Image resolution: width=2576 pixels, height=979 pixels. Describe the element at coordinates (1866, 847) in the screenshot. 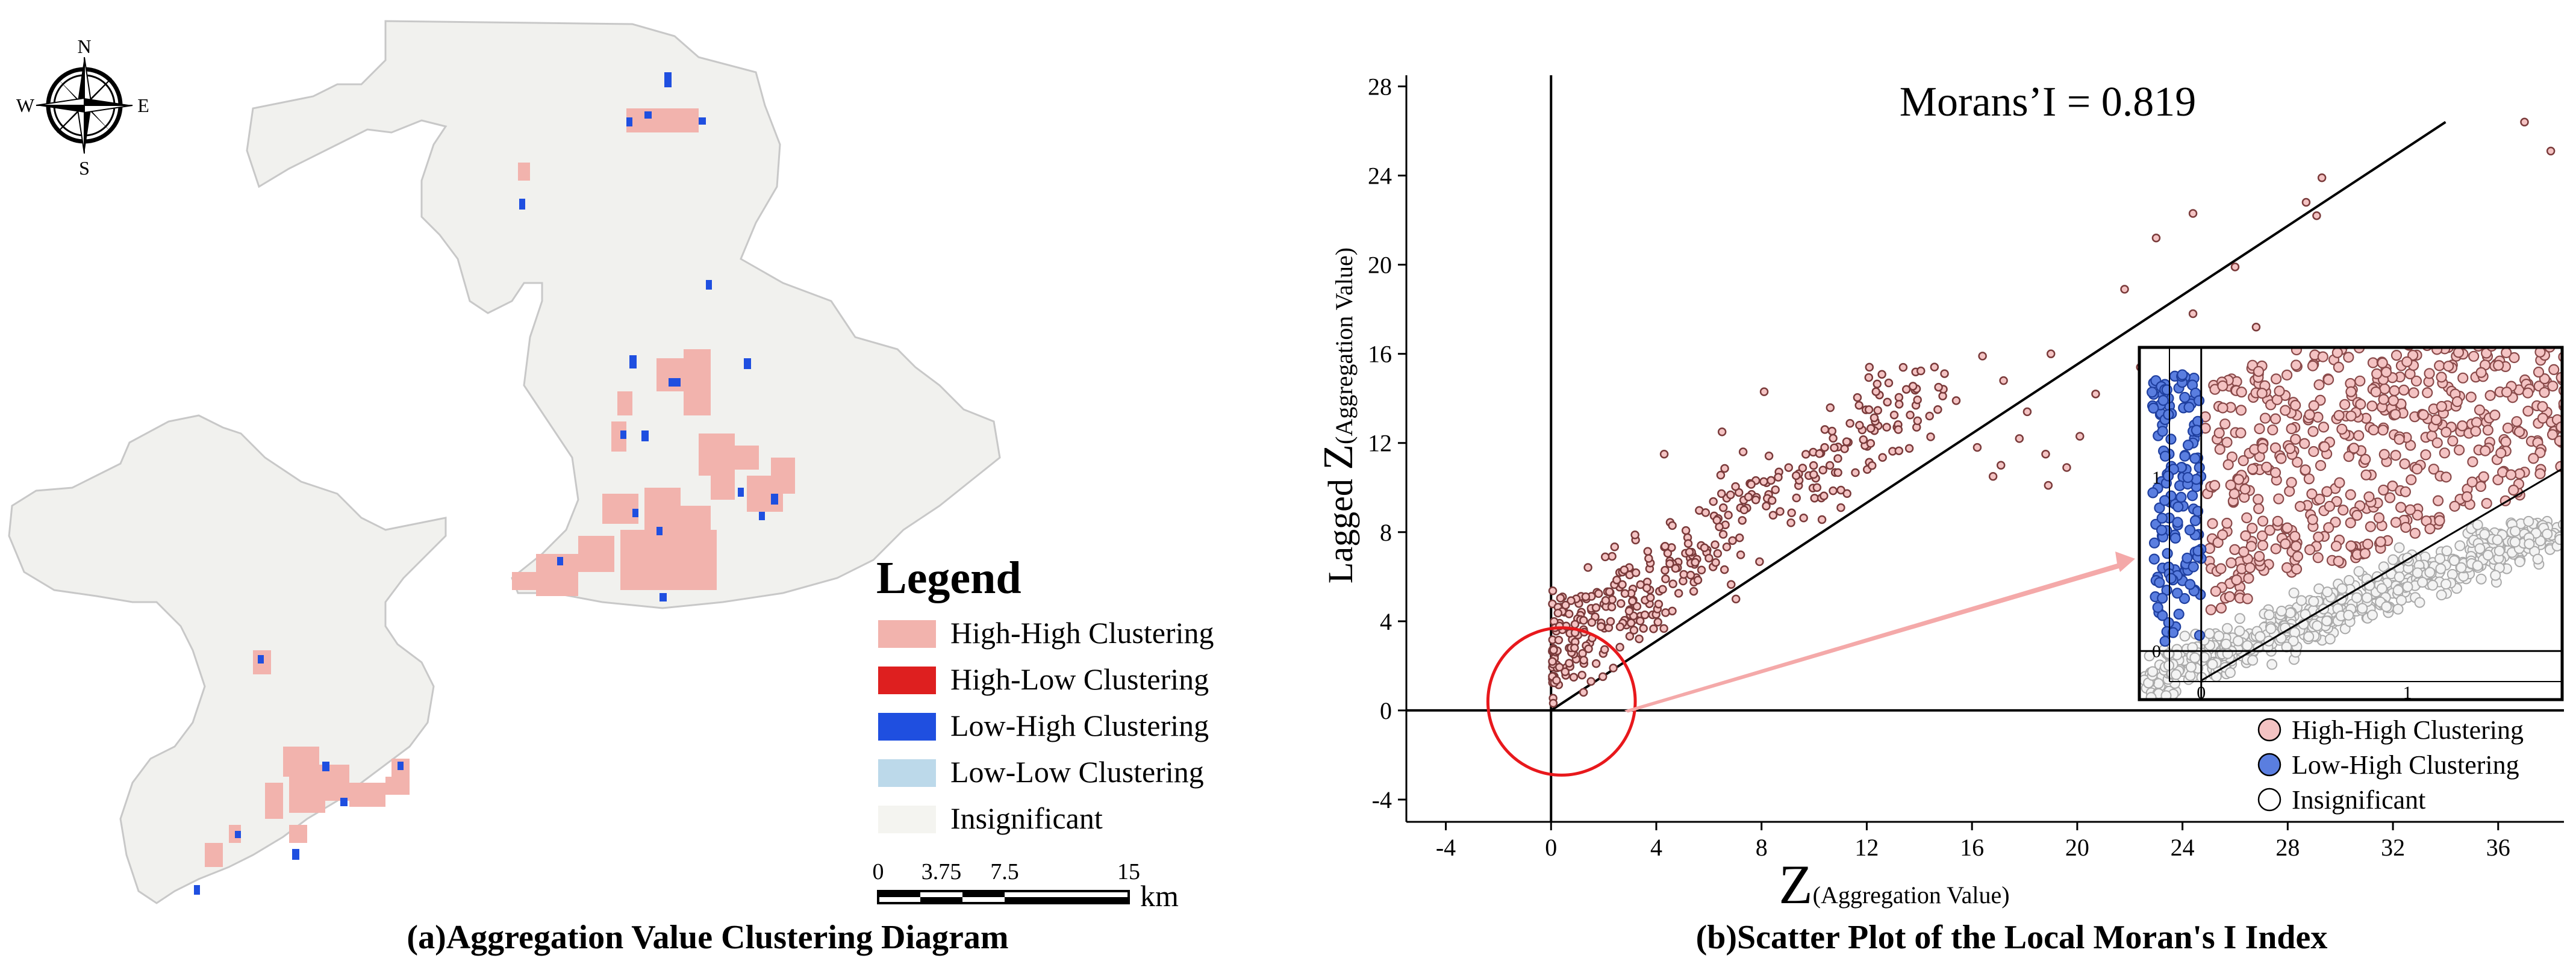

I see `x-tick-label: 12` at that location.